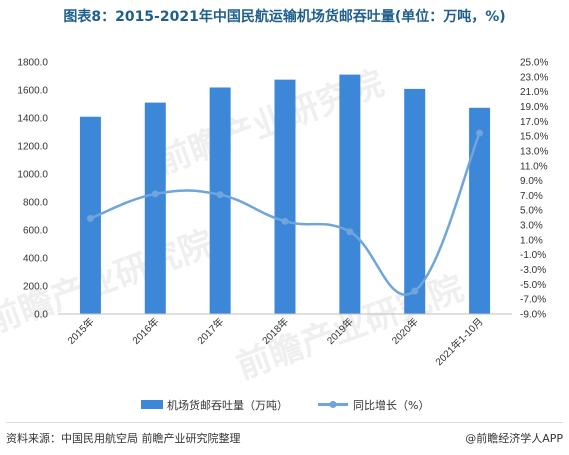  What do you see at coordinates (41, 315) in the screenshot?
I see `left-tick-label: 0.0` at bounding box center [41, 315].